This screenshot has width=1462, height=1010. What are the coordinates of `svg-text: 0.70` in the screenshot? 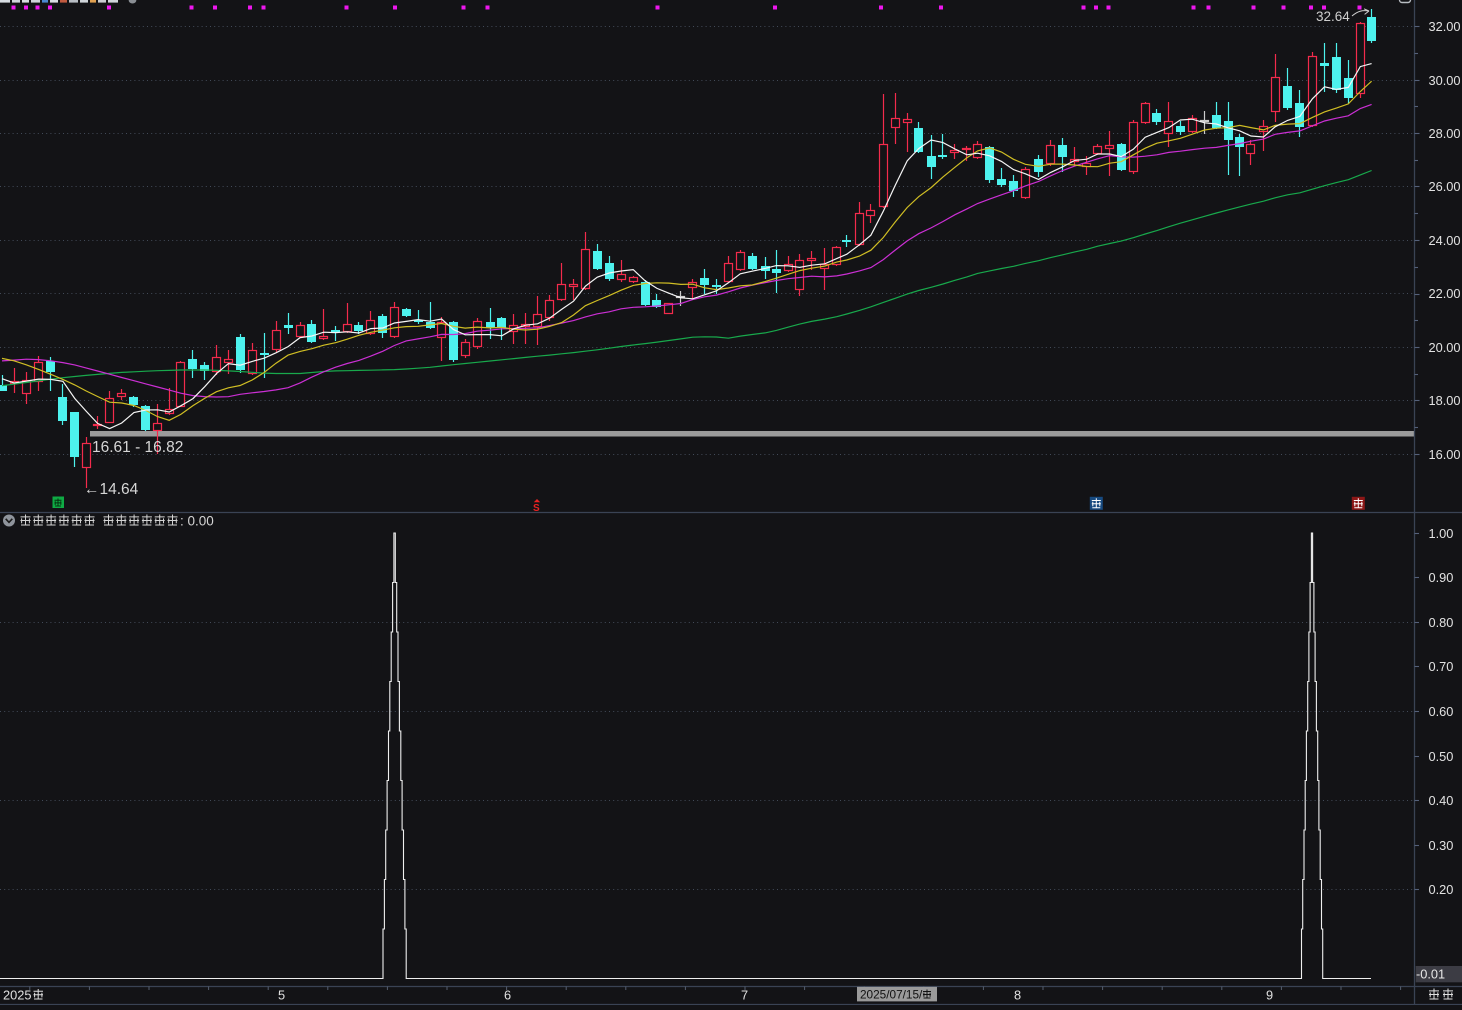 It's located at (1441, 666).